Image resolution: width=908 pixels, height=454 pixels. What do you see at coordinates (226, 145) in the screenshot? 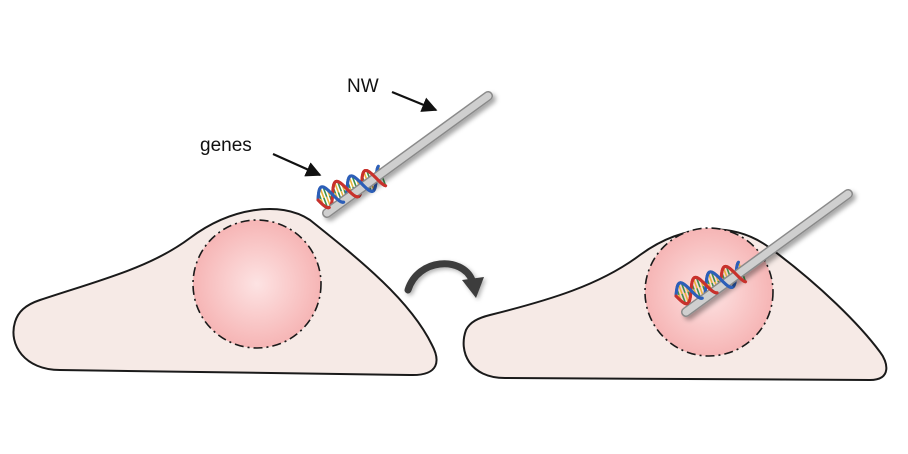
I see `genes-label: genes` at bounding box center [226, 145].